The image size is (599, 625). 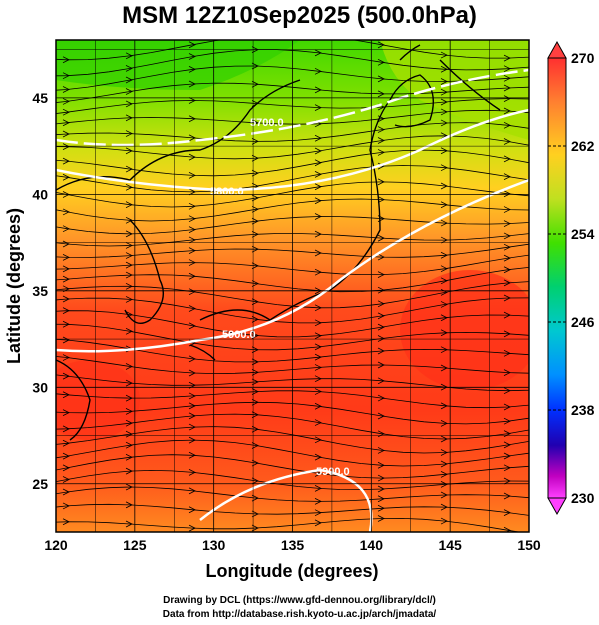 What do you see at coordinates (583, 322) in the screenshot?
I see `colorbar-tick-label: 246` at bounding box center [583, 322].